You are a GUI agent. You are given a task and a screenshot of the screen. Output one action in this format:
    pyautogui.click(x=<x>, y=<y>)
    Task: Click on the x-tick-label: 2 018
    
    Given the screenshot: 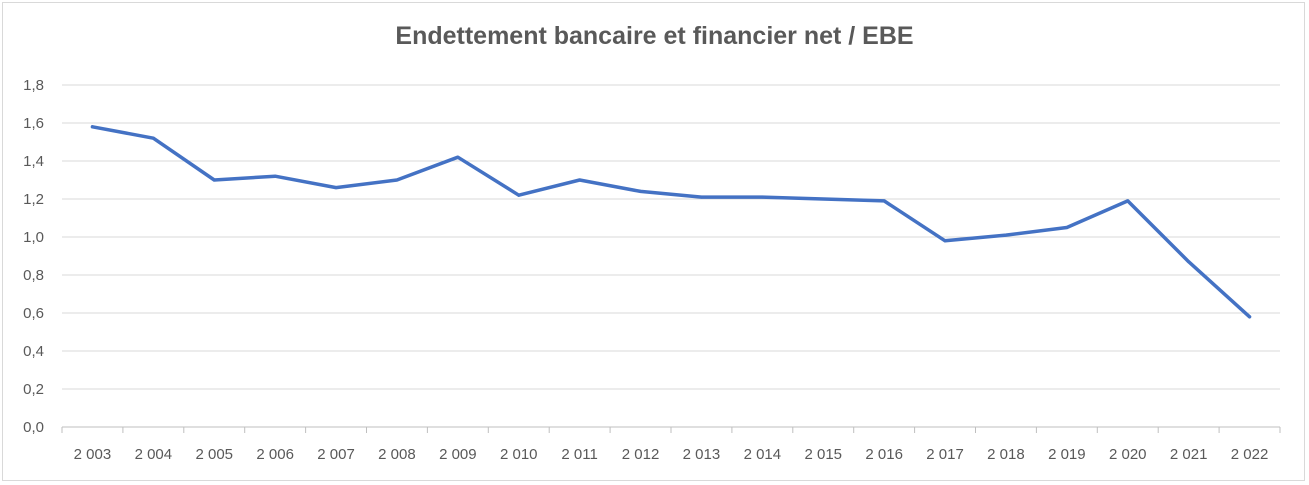 What is the action you would take?
    pyautogui.click(x=1006, y=454)
    